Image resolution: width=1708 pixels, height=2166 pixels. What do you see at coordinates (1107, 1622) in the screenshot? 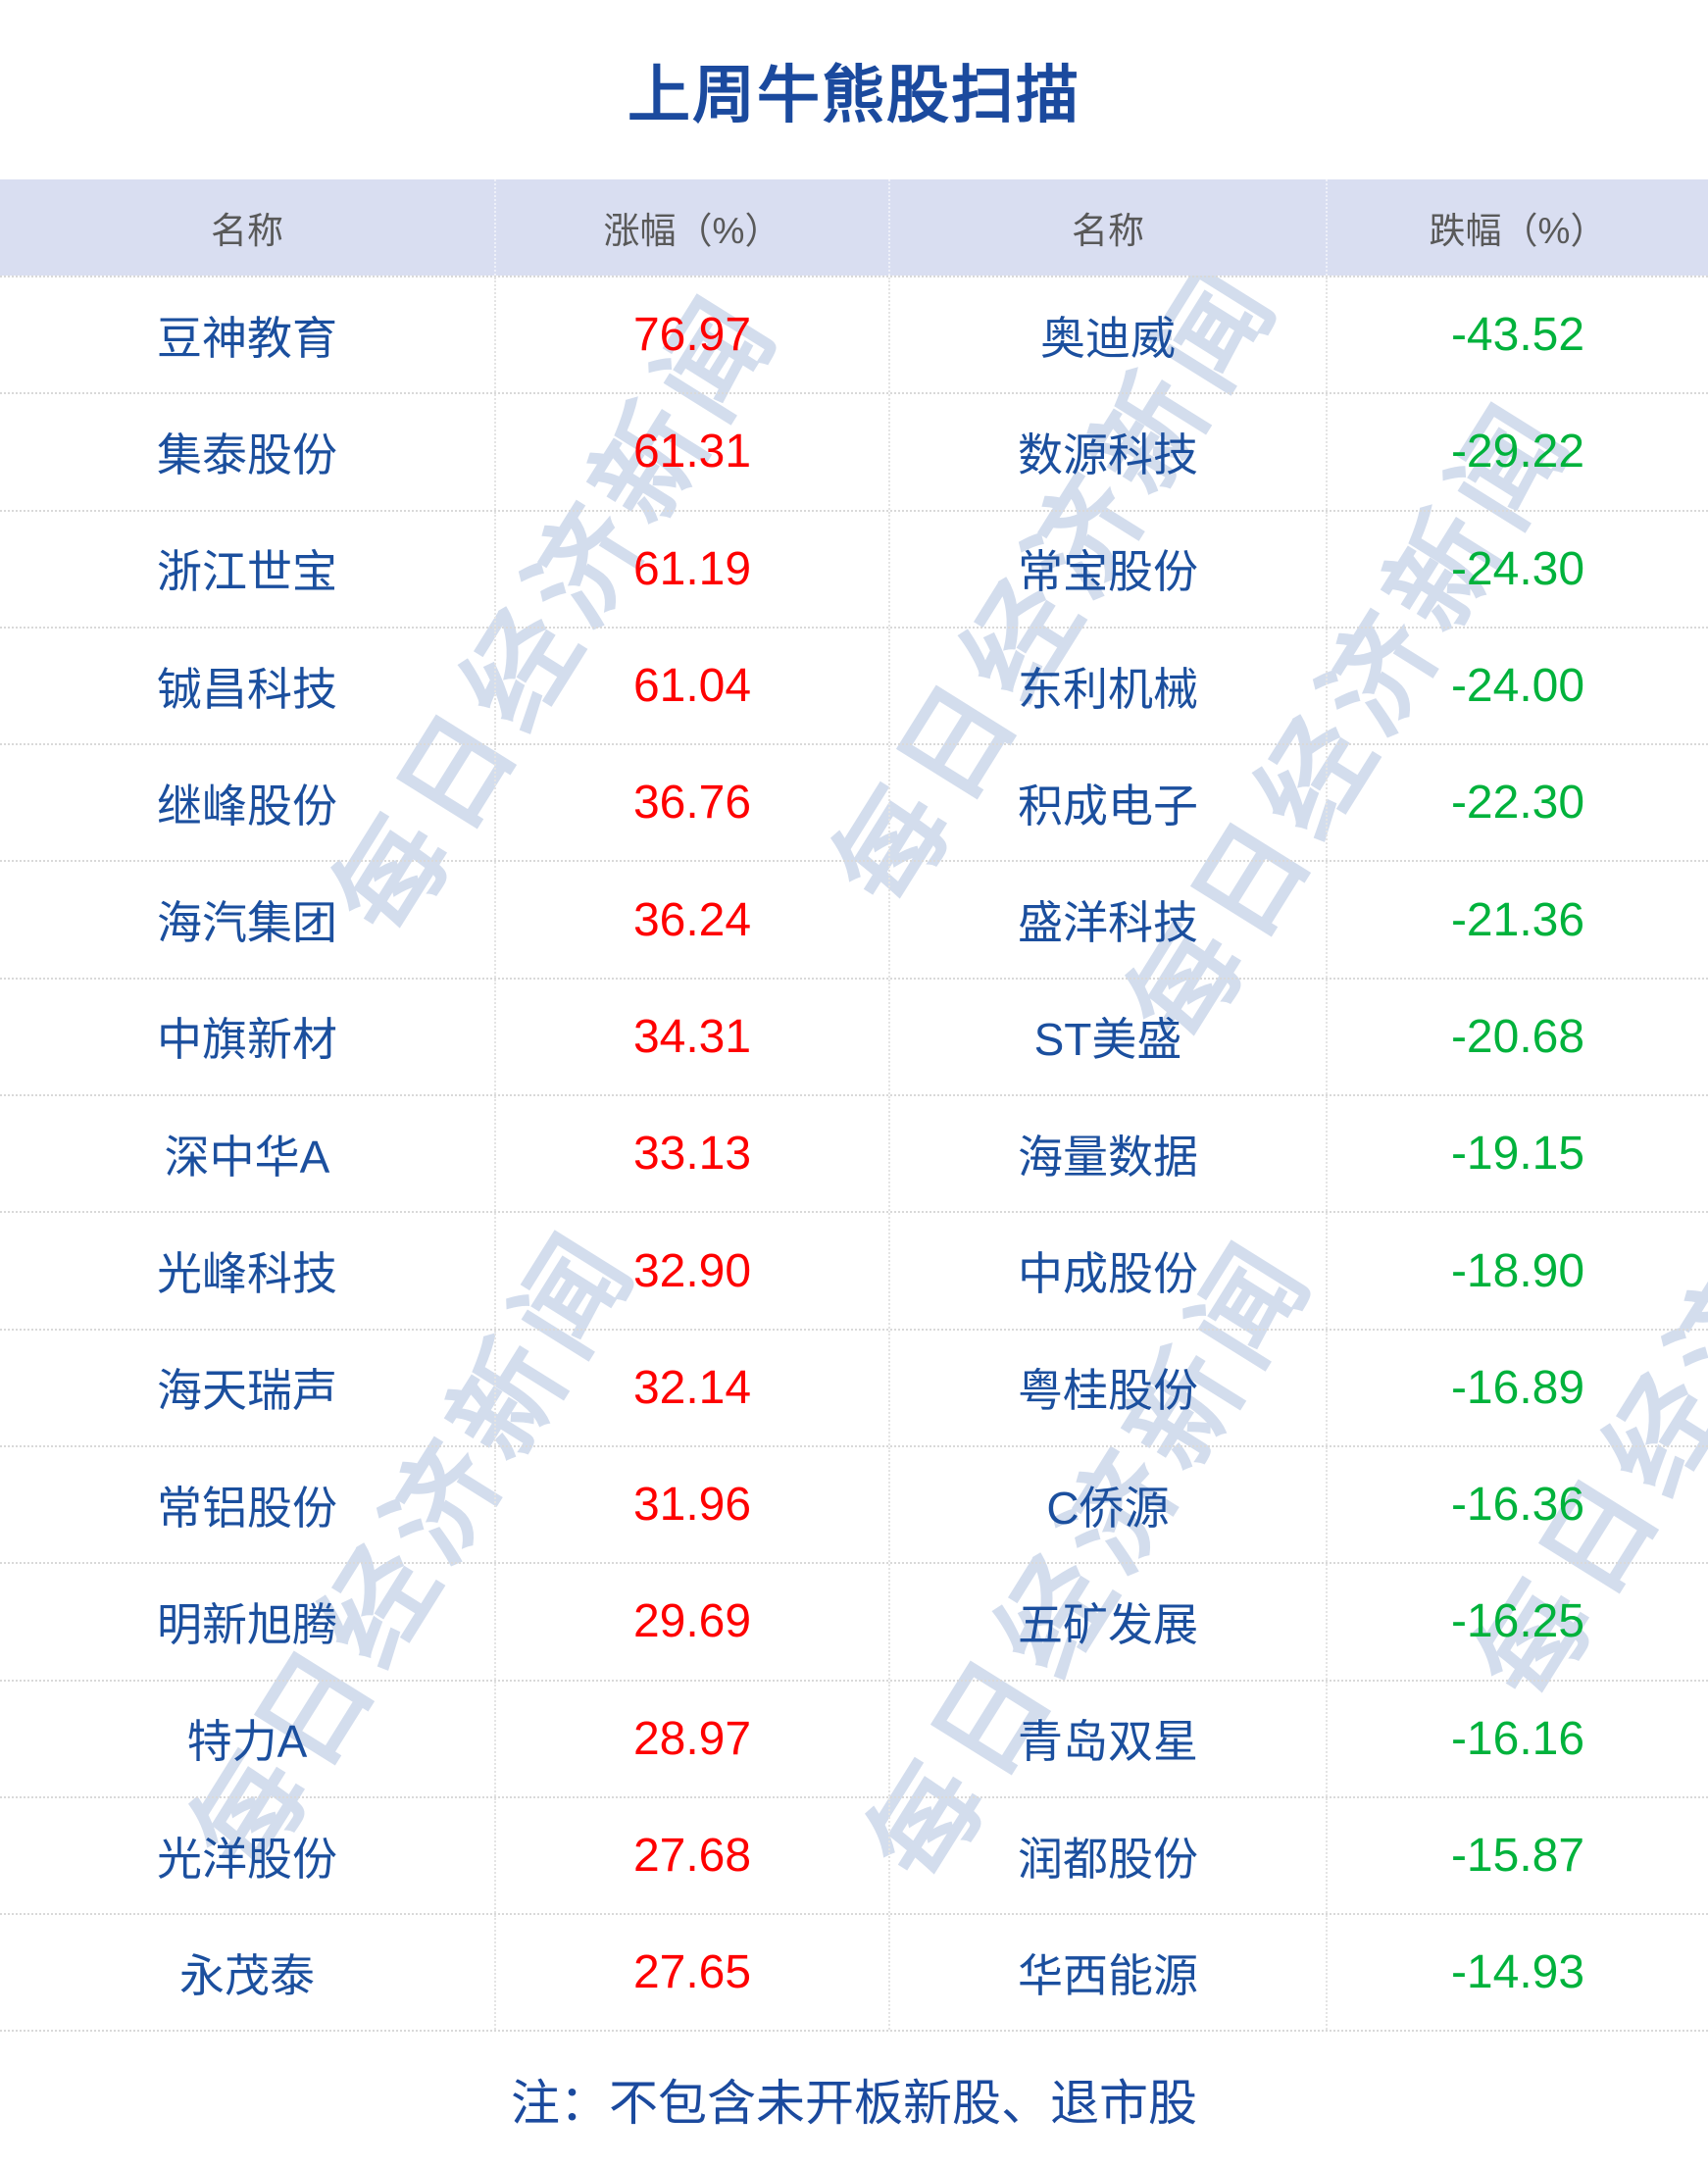
I see `loser-name: 五矿发展` at bounding box center [1107, 1622].